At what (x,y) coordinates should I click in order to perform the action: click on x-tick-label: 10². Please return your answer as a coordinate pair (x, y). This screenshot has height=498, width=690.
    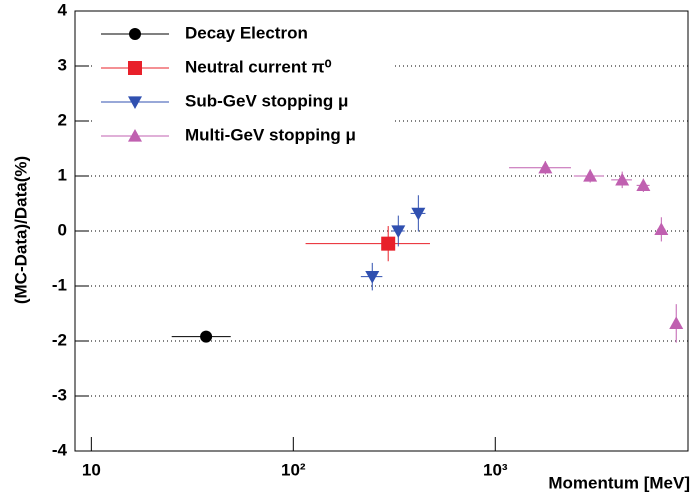
    Looking at the image, I should click on (293, 469).